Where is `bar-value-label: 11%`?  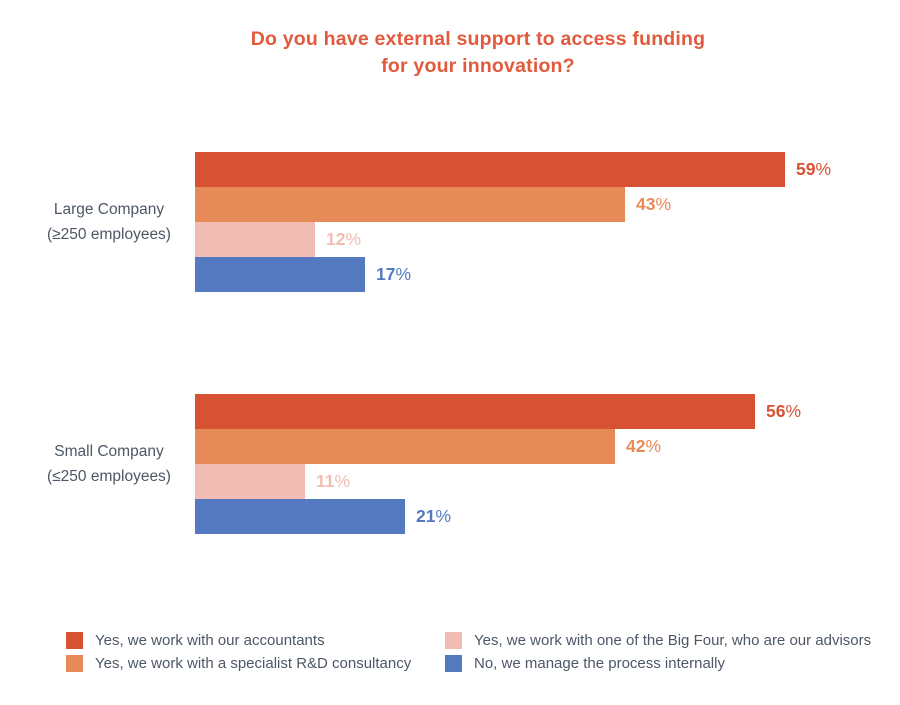 bar-value-label: 11% is located at coordinates (333, 481).